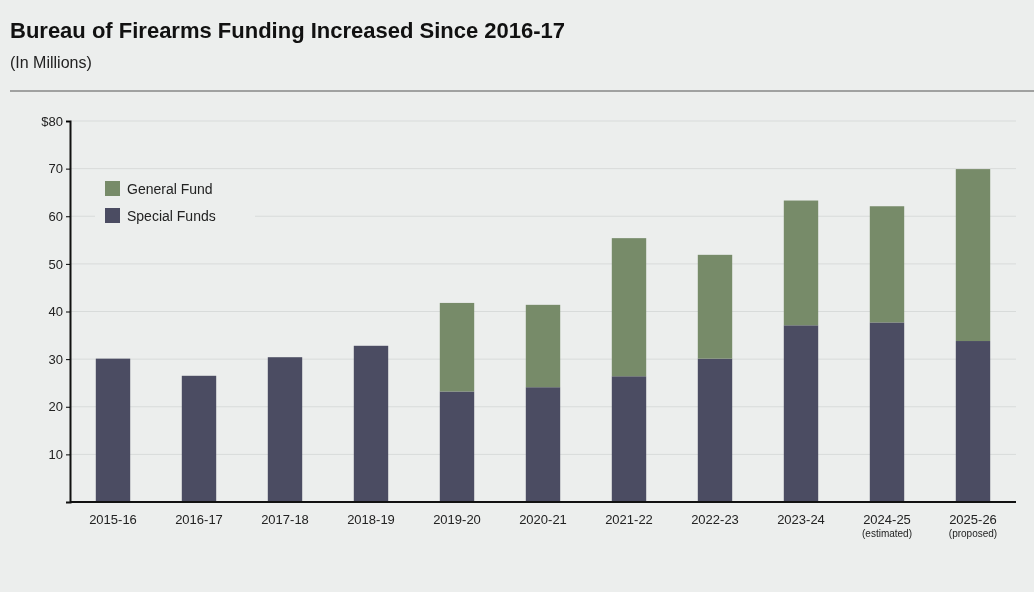 The width and height of the screenshot is (1034, 592). Describe the element at coordinates (55, 169) in the screenshot. I see `y-tick-label: 70` at that location.